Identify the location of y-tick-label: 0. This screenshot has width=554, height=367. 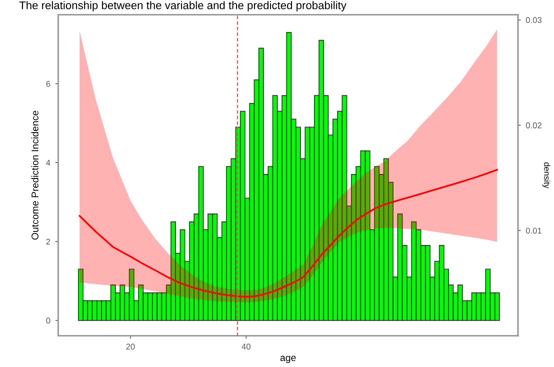
(48, 321).